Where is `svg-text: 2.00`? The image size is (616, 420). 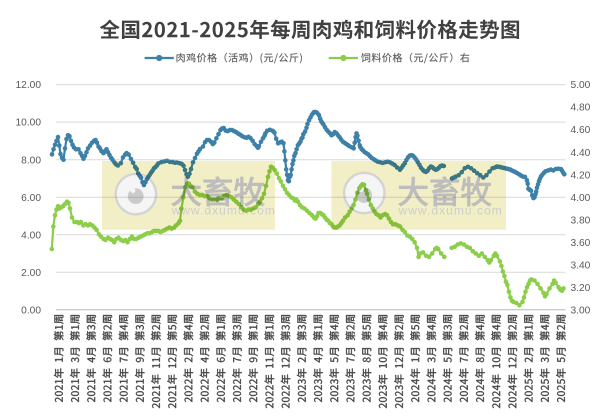
svg-text: 2.00 is located at coordinates (31, 273).